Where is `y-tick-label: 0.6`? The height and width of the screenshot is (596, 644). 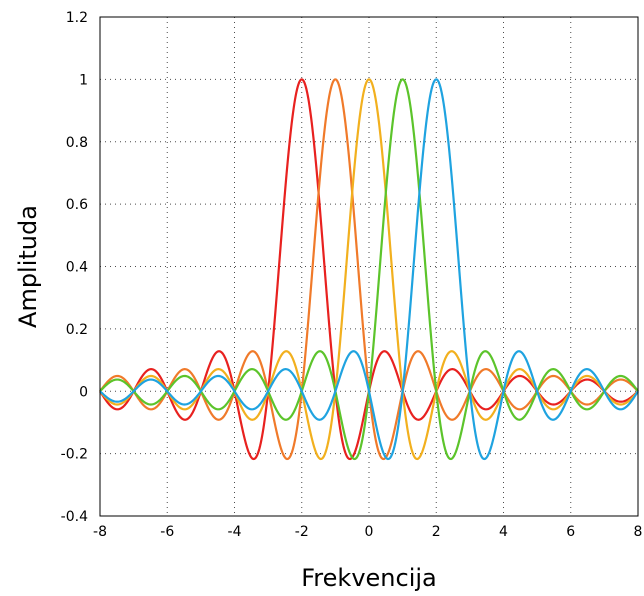 y-tick-label: 0.6 is located at coordinates (77, 205).